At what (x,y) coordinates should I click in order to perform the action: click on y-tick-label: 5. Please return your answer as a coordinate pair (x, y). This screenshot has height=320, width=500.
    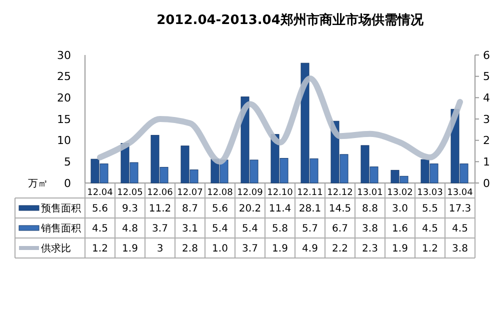
    Looking at the image, I should click on (67, 162).